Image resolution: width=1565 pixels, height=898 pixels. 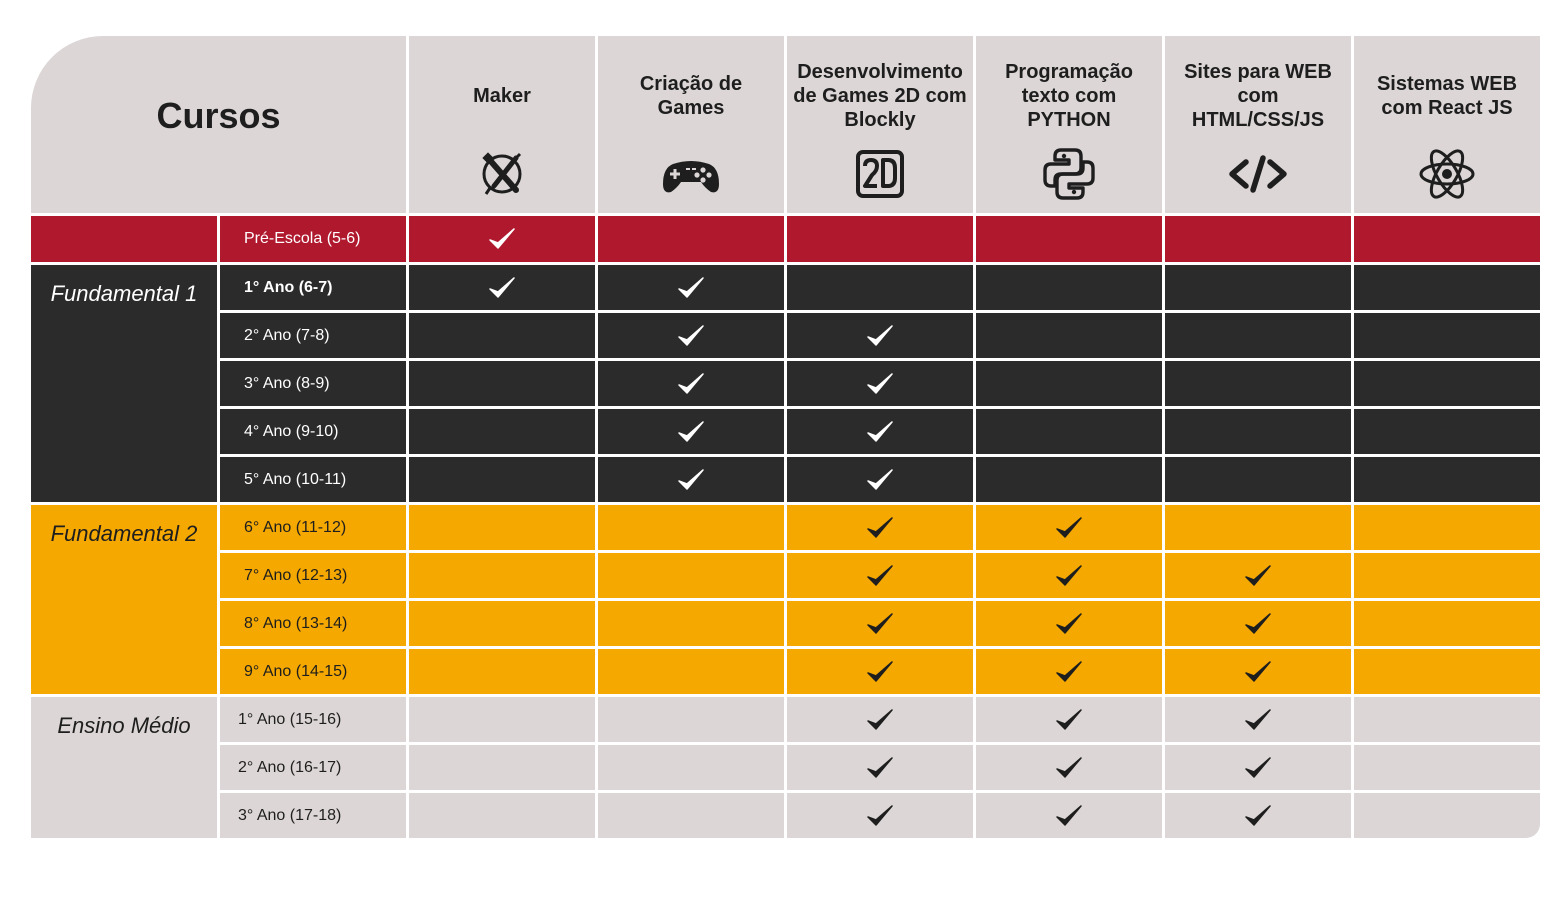 What do you see at coordinates (124, 383) in the screenshot?
I see `level-cell: Fundamental 1` at bounding box center [124, 383].